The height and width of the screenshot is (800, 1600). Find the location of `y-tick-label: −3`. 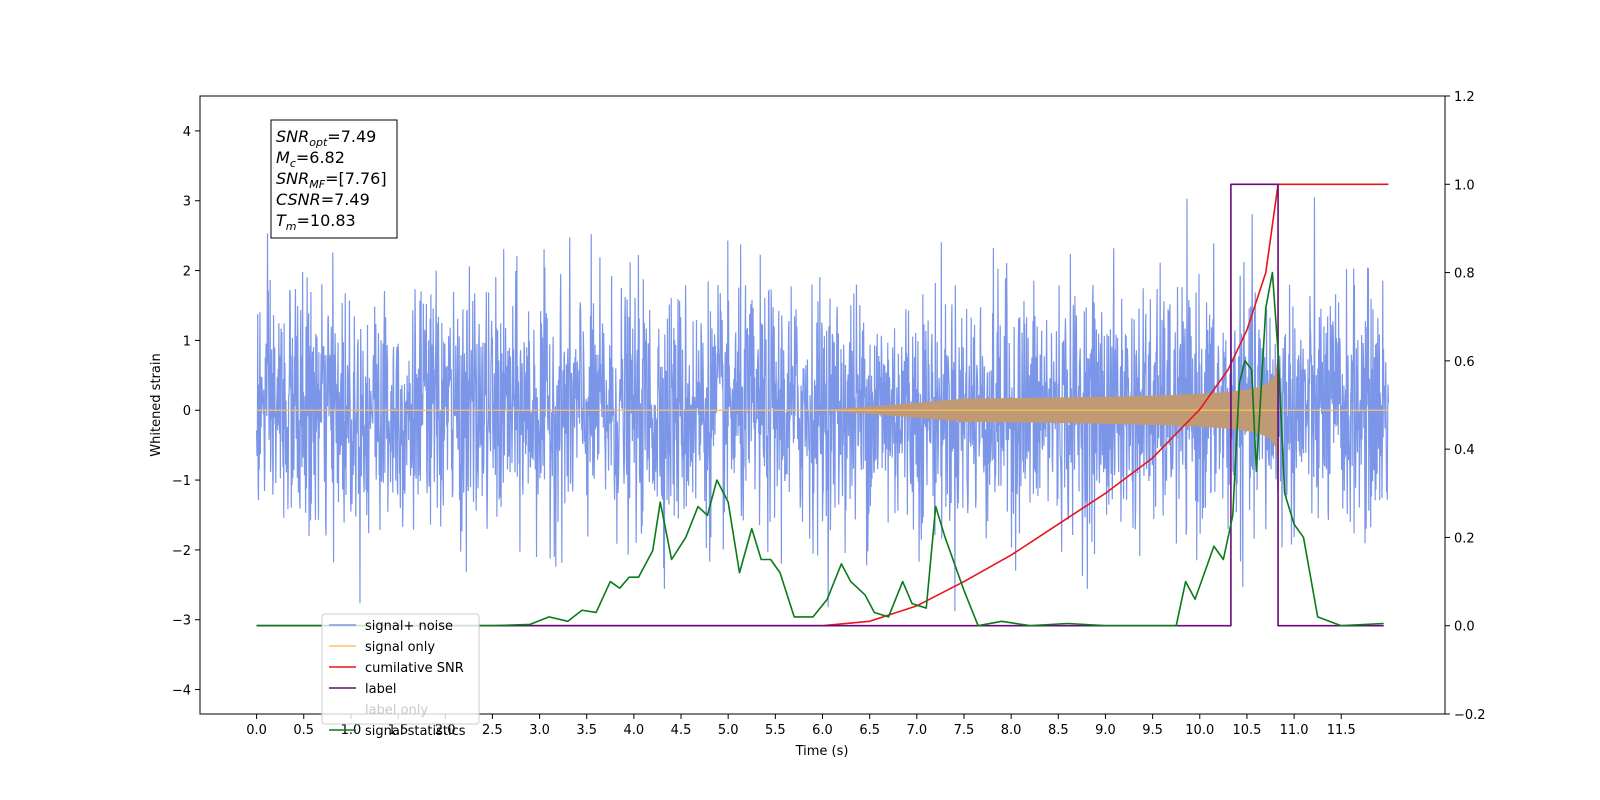

y-tick-label: −3 is located at coordinates (181, 621).